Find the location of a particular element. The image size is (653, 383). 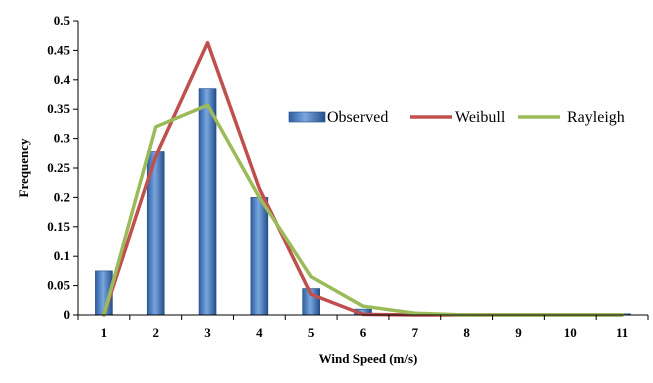

x-tick-label: 10 is located at coordinates (570, 332).